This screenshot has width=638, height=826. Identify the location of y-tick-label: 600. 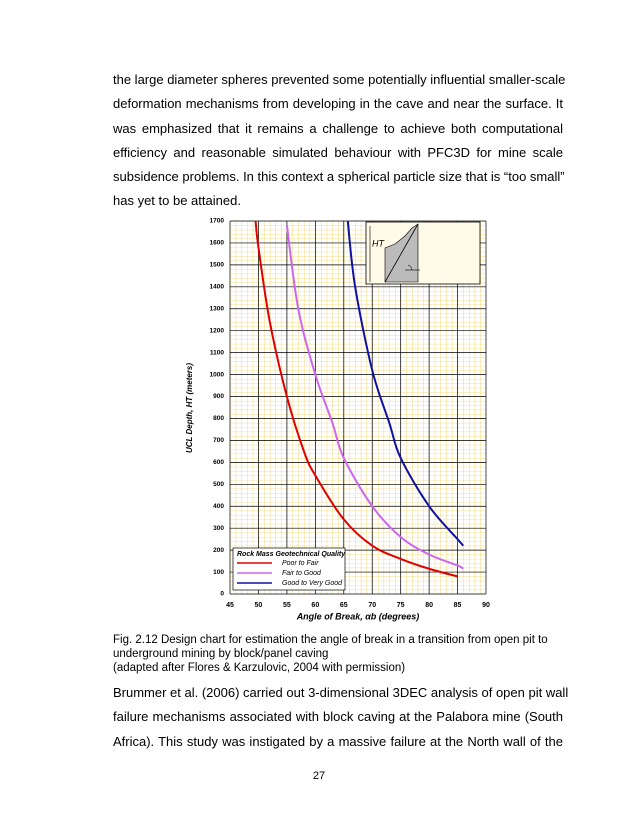
(218, 462).